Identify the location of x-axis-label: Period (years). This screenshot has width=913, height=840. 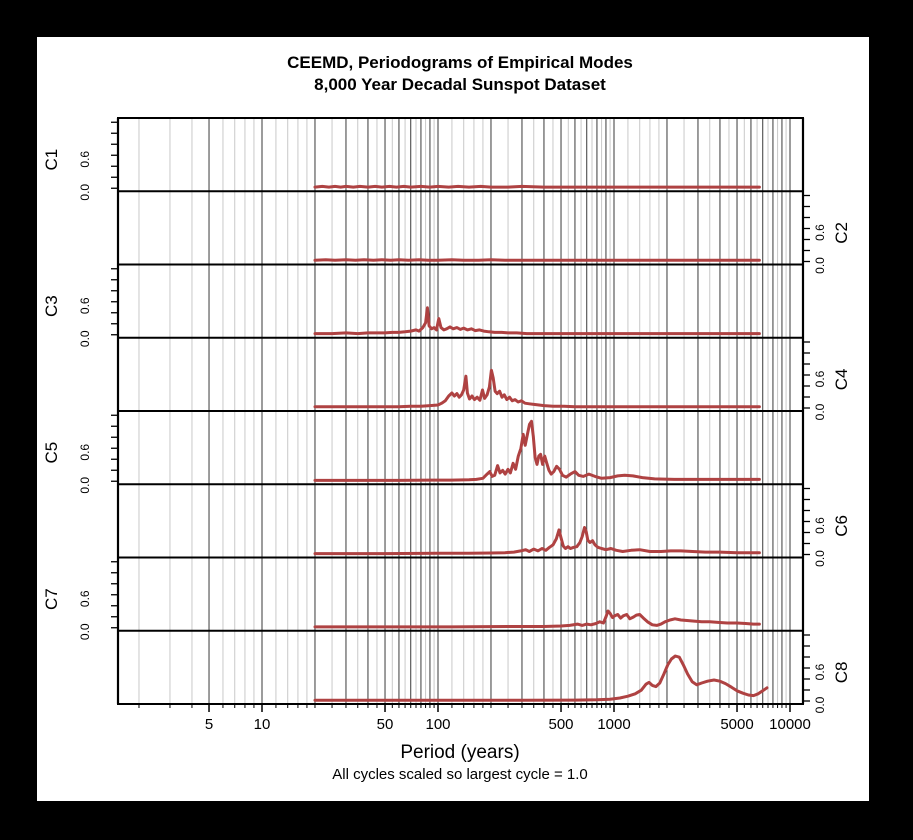
(460, 752).